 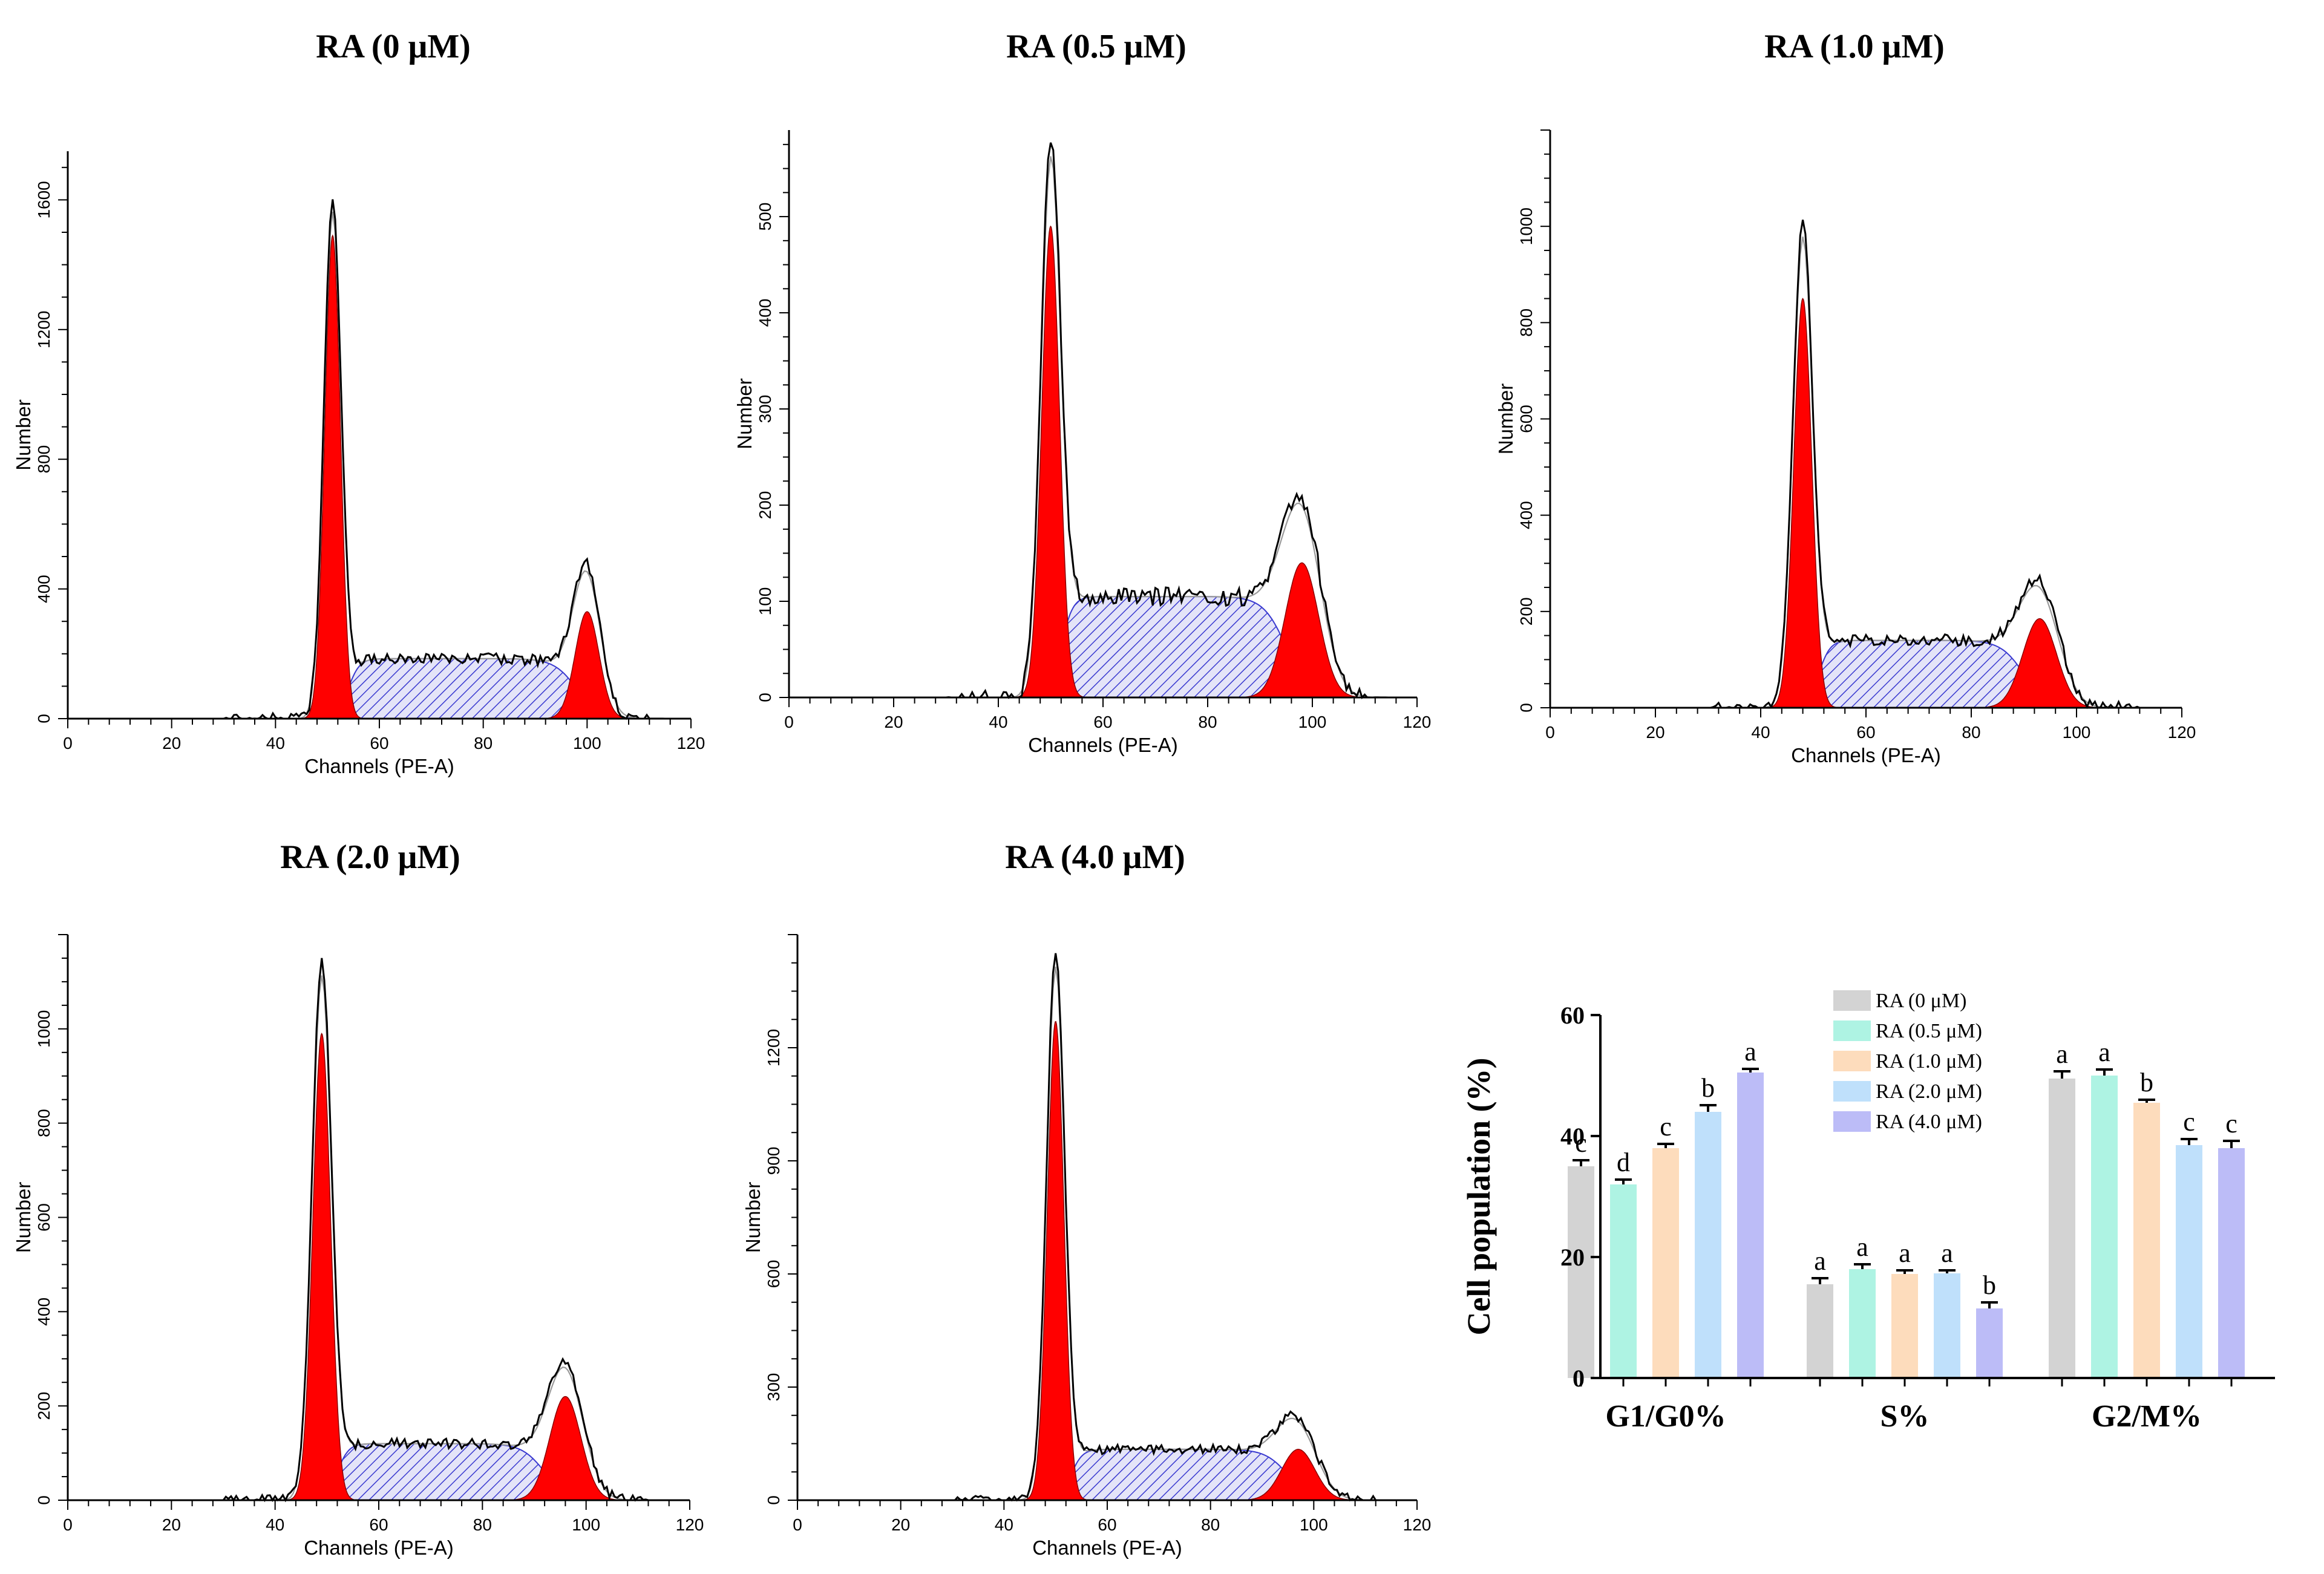 I want to click on g2-peak, so click(x=1302, y=630).